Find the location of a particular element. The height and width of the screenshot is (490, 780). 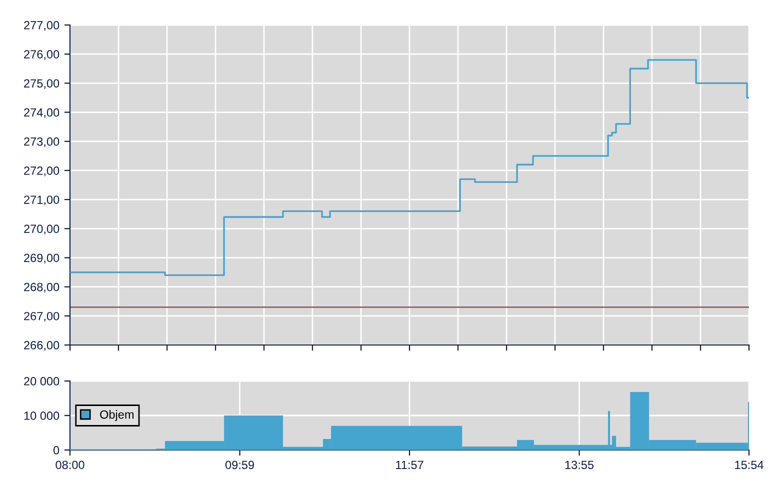

y-tick-label: 270,00 is located at coordinates (42, 229).